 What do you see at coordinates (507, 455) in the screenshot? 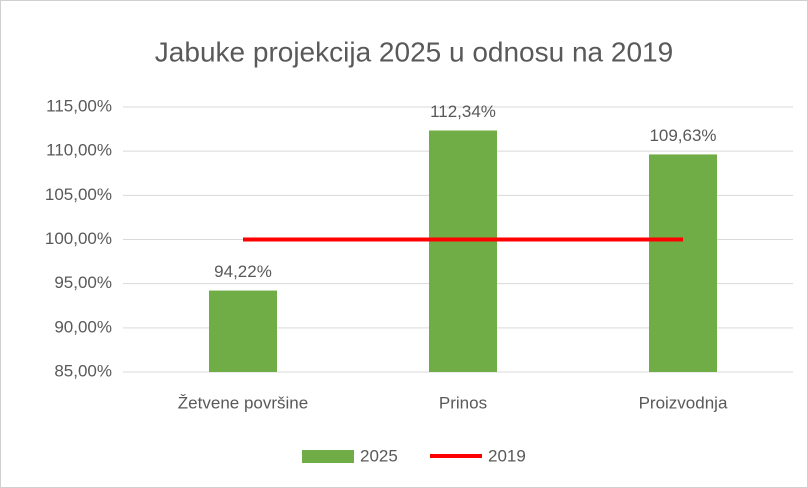
I see `legend-label: 2019` at bounding box center [507, 455].